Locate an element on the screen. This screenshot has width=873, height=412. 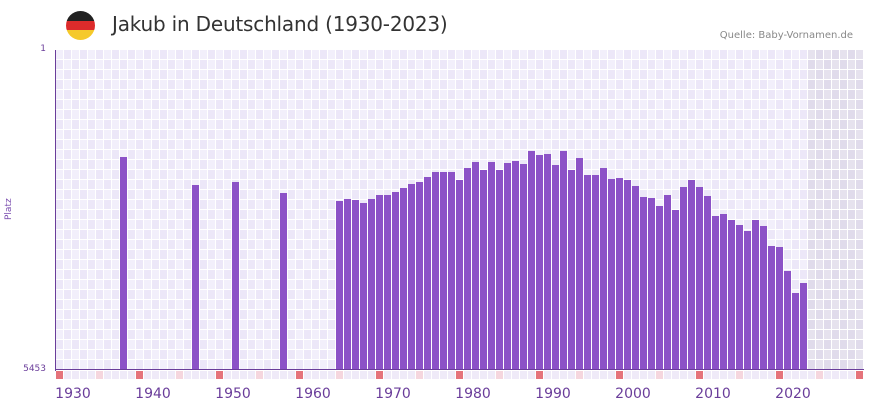
bar-2022 is located at coordinates (795, 331).